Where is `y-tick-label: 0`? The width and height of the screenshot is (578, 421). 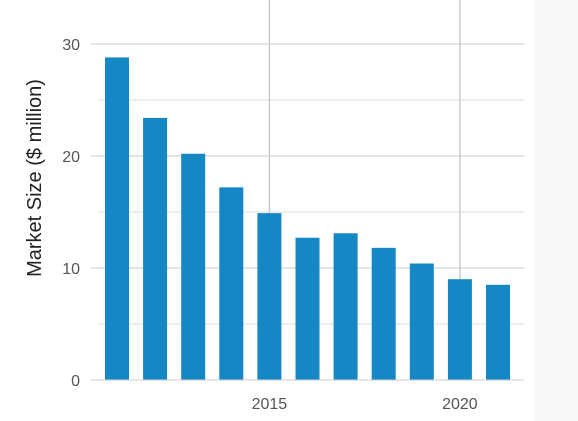
y-tick-label: 0 is located at coordinates (75, 381).